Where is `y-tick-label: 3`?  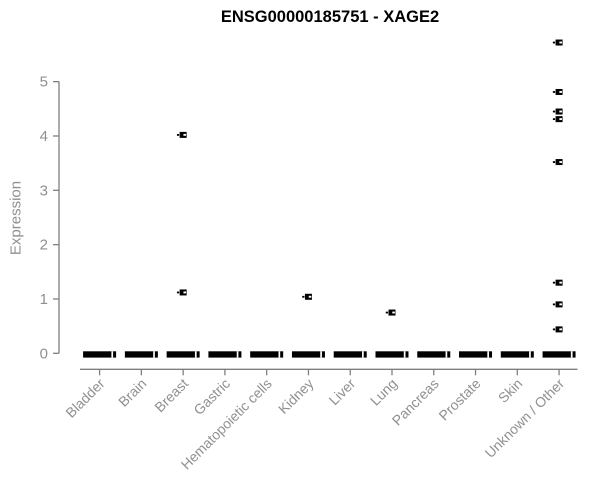 y-tick-label: 3 is located at coordinates (44, 190).